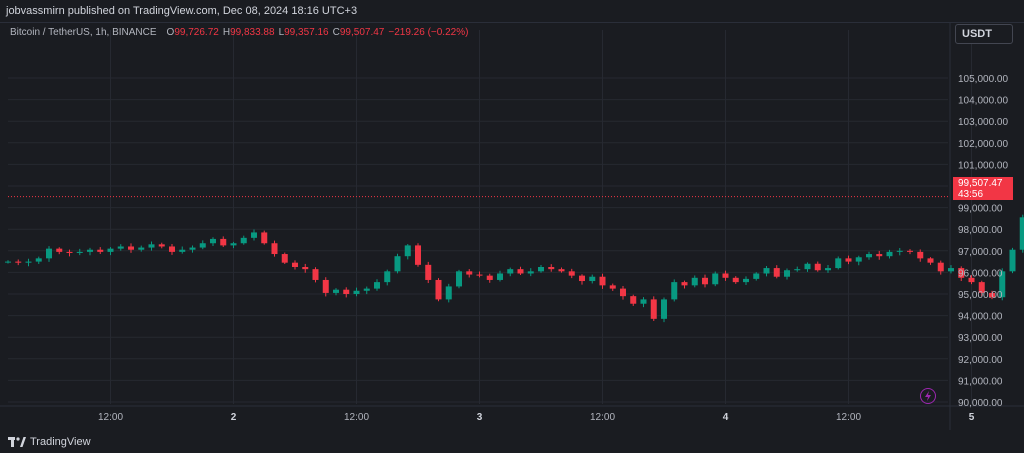 The height and width of the screenshot is (453, 1024). What do you see at coordinates (980, 183) in the screenshot?
I see `last-price-value: 99,507.47` at bounding box center [980, 183].